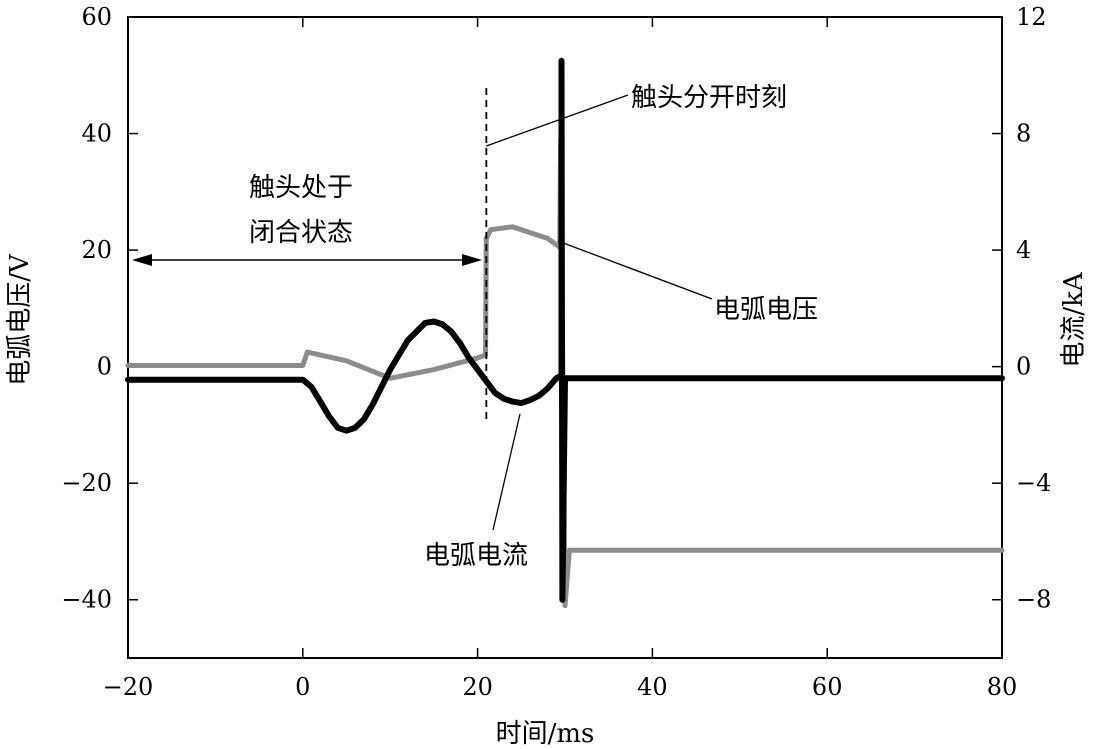 This screenshot has height=749, width=1095. What do you see at coordinates (506, 472) in the screenshot?
I see `current-leader-line` at bounding box center [506, 472].